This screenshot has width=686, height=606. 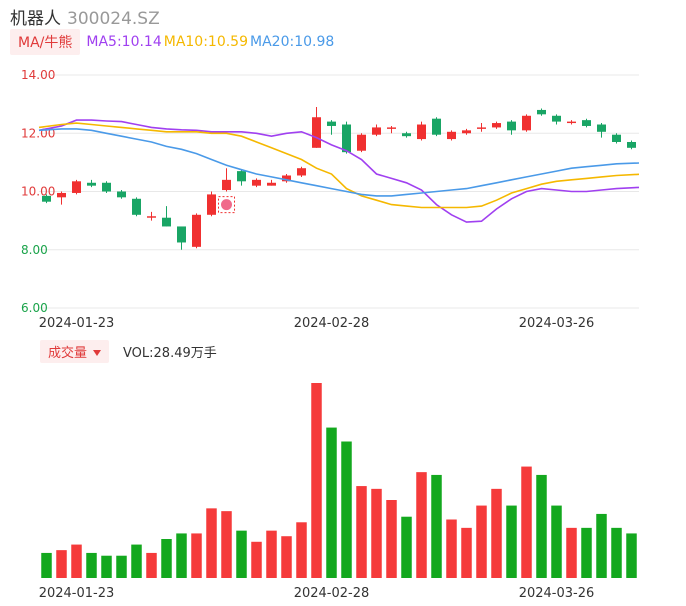 I want to click on volume-date-axis: 2024-01-23 2024-02-28 2024-03-26, so click(x=317, y=593).